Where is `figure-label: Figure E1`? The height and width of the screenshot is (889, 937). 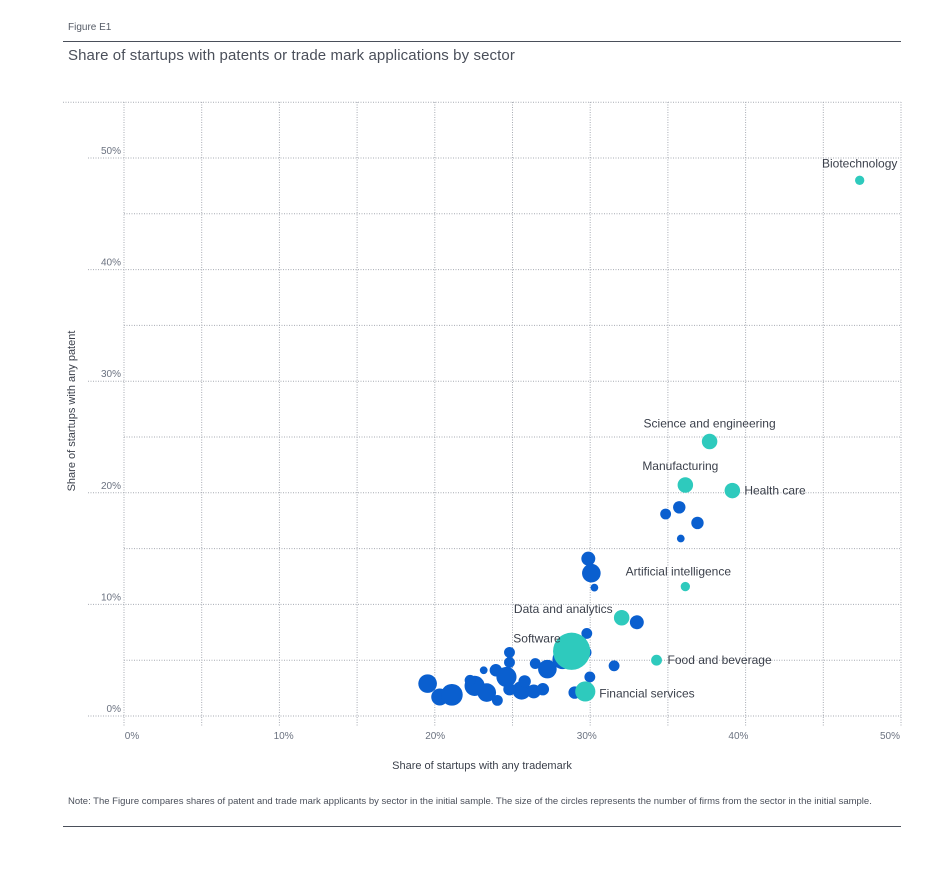 figure-label: Figure E1 is located at coordinates (90, 27).